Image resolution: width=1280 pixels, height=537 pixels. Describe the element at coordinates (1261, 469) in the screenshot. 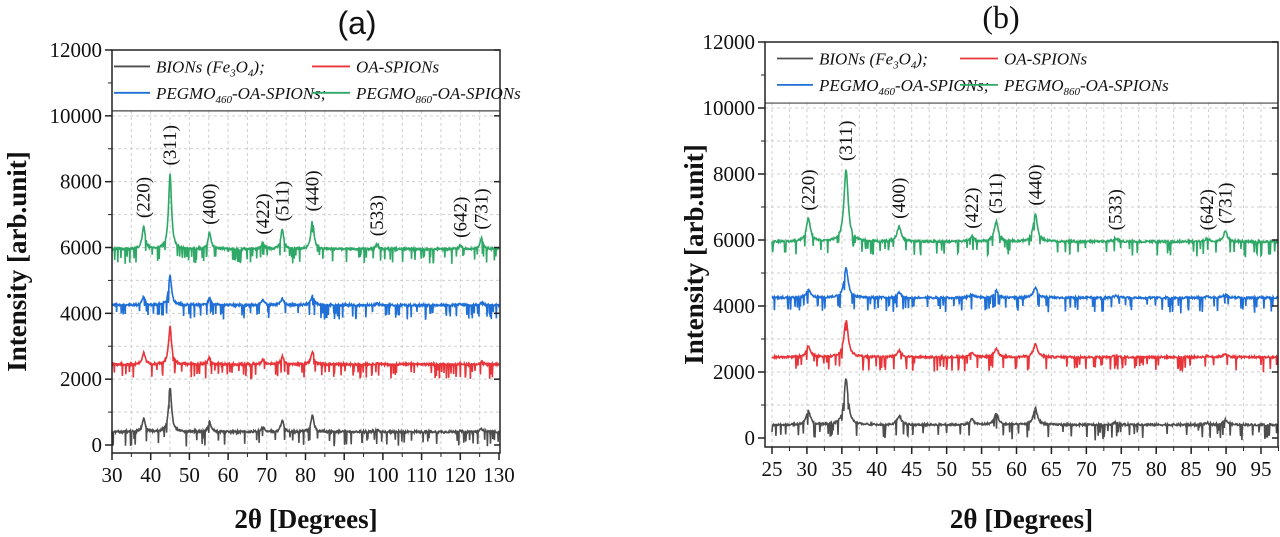

I see `x-tick-label: 95` at that location.